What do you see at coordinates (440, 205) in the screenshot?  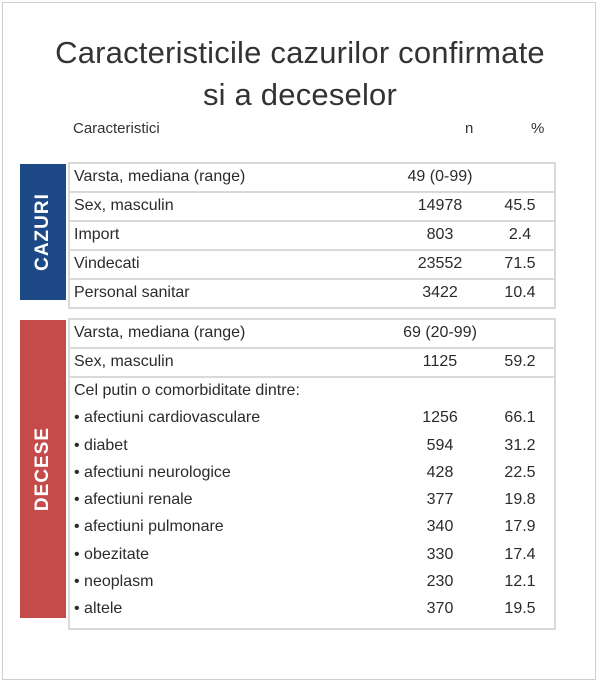 I see `row-n: 14978` at bounding box center [440, 205].